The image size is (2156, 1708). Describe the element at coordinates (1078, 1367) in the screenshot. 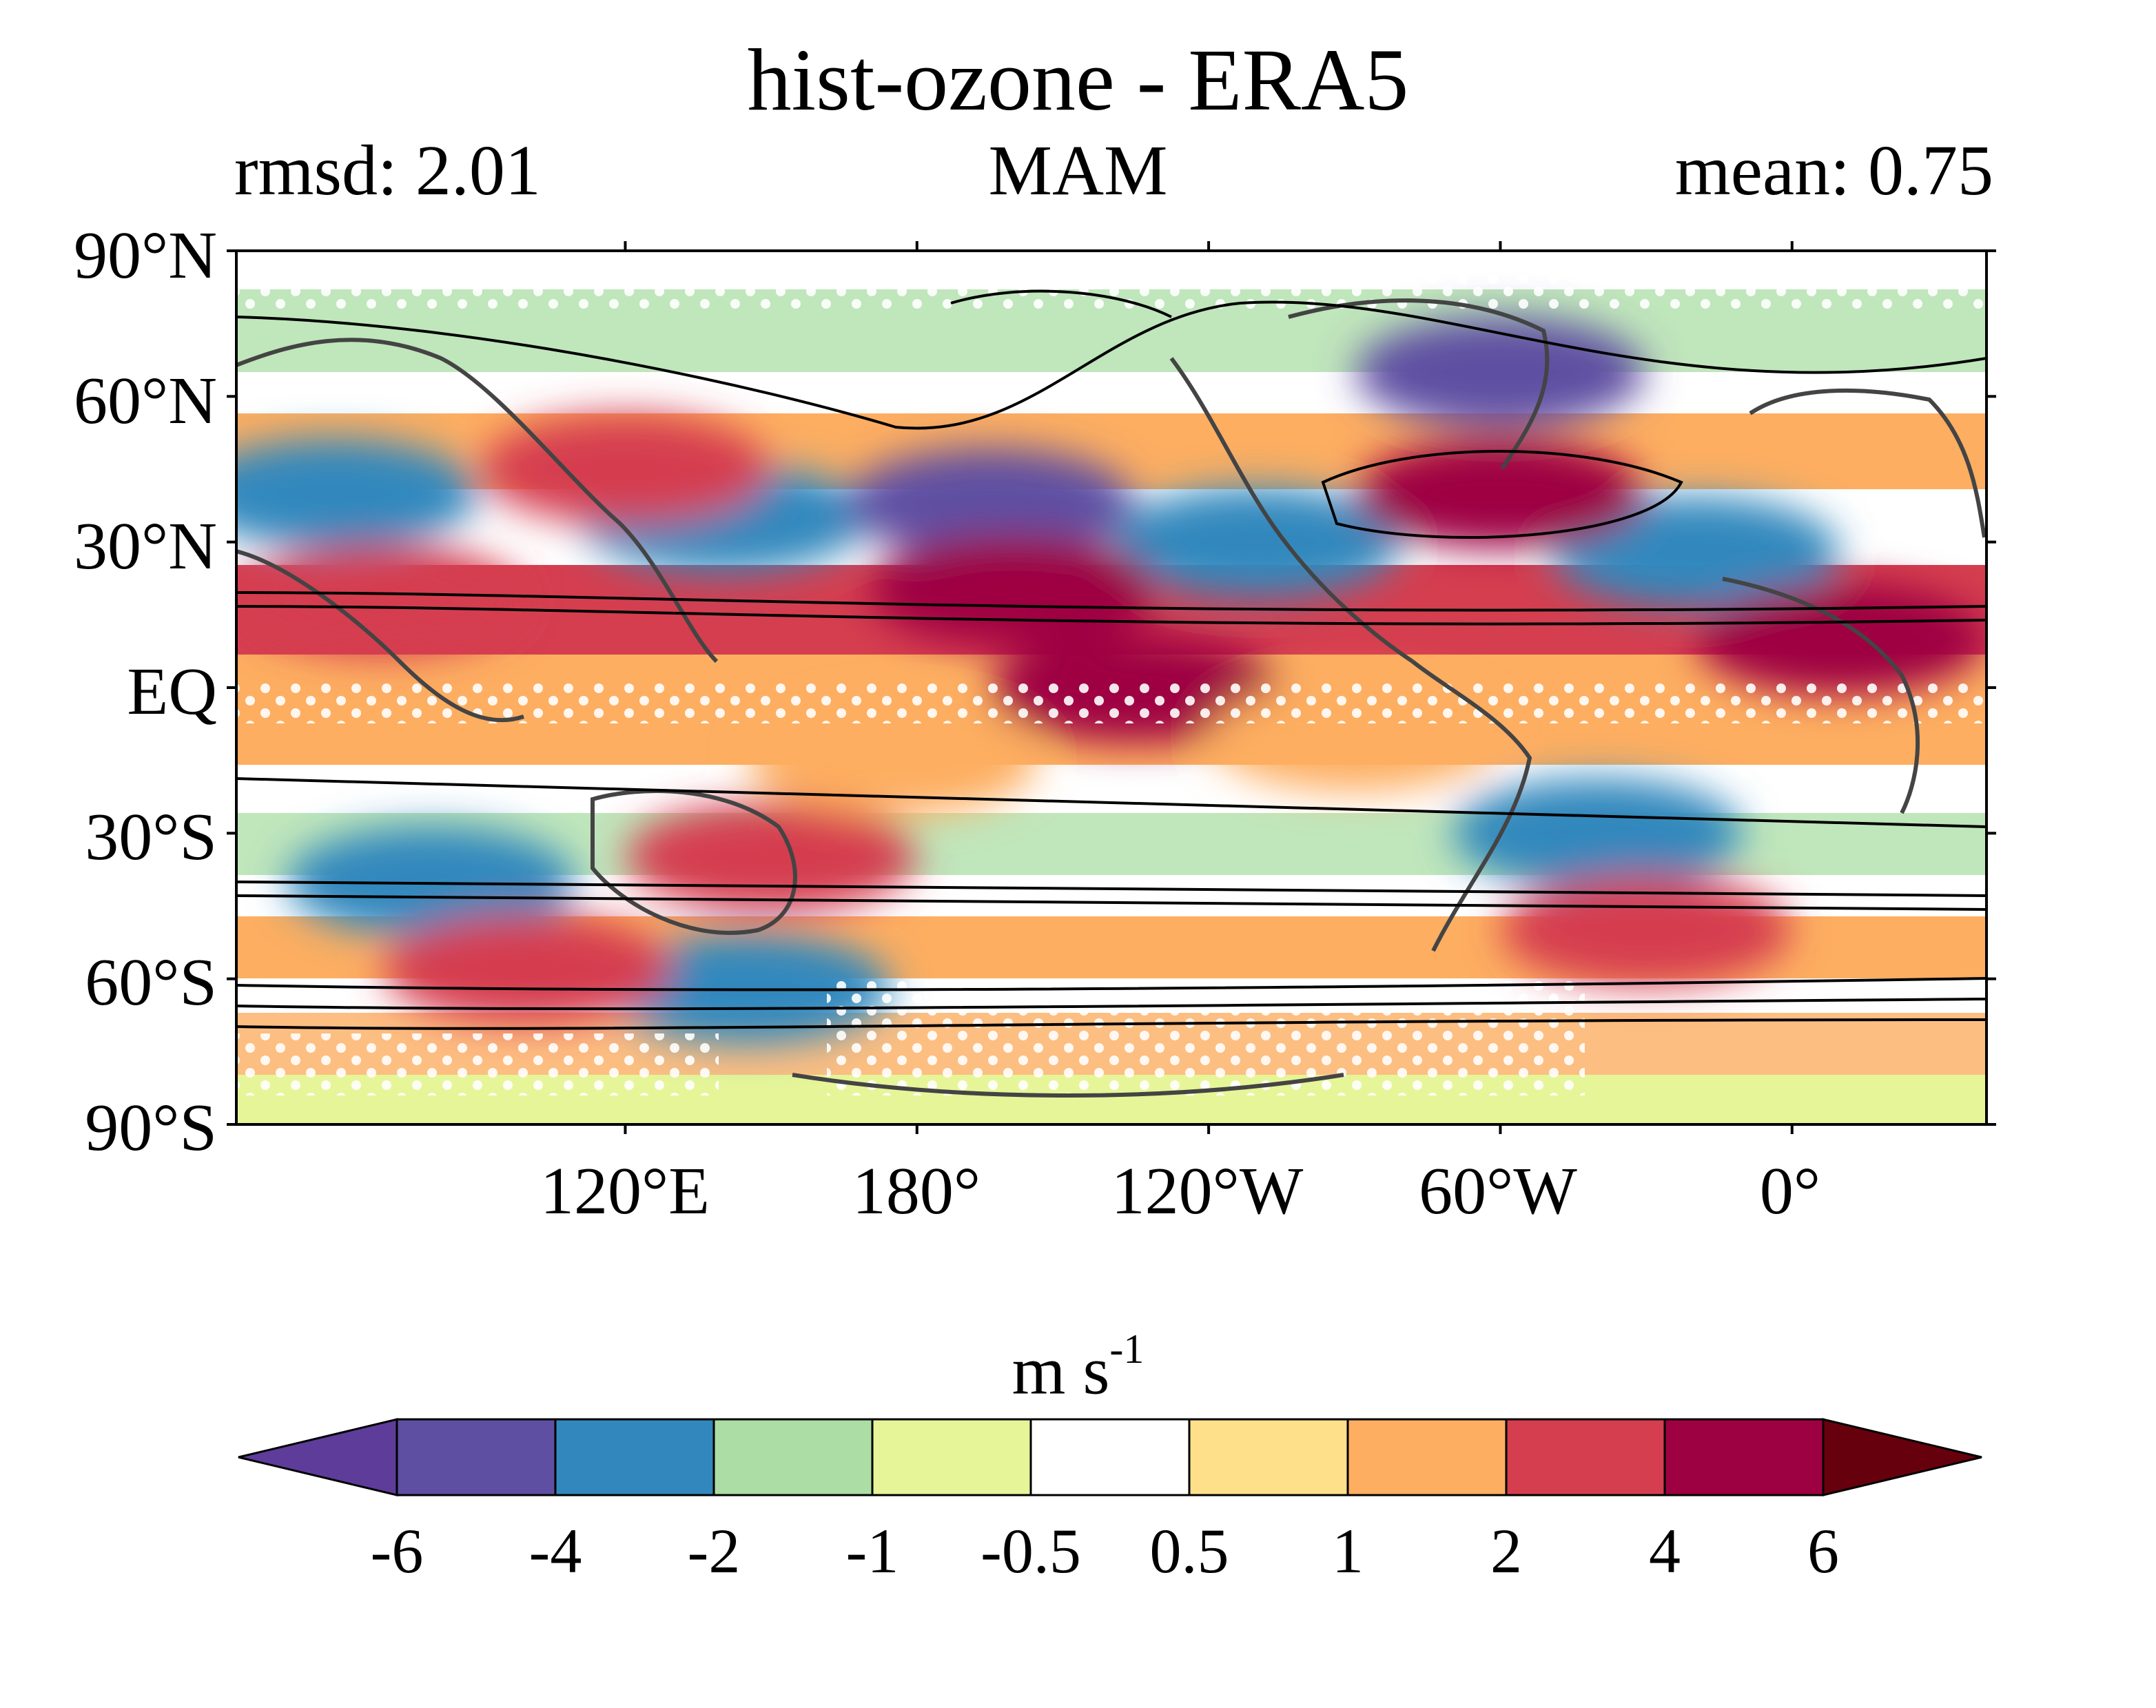

I see `colorbar-units: m s-1` at that location.